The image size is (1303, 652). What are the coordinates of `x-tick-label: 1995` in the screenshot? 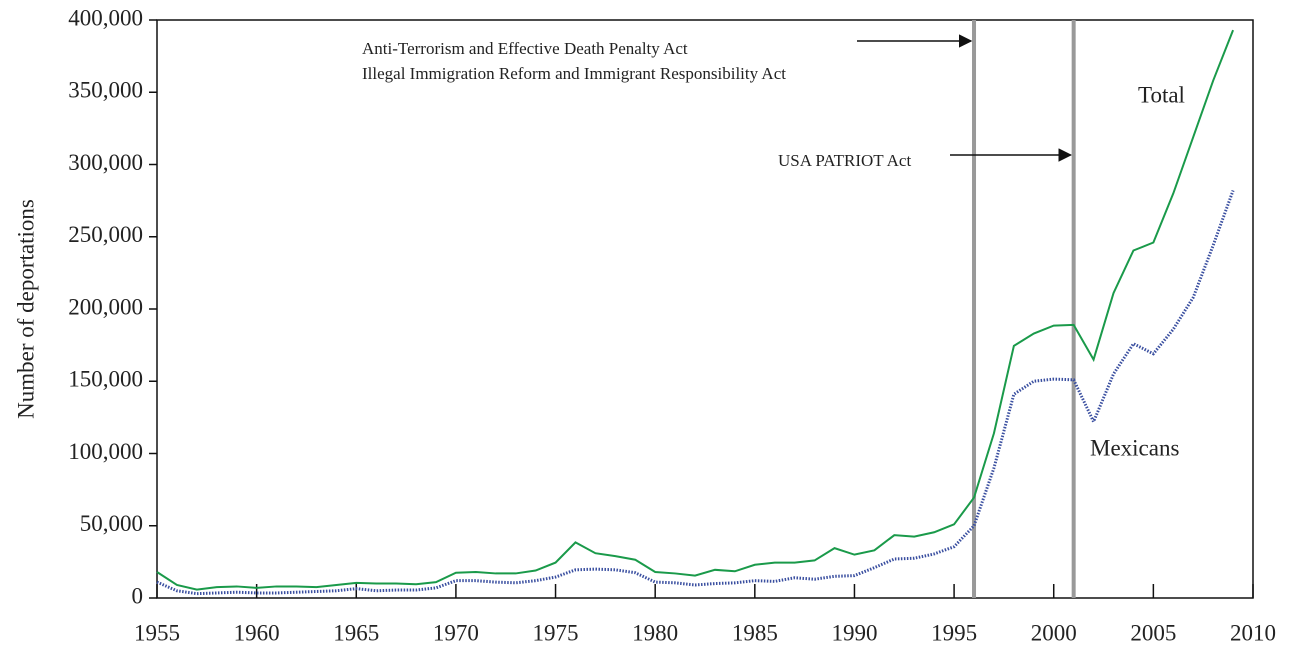 It's located at (954, 632).